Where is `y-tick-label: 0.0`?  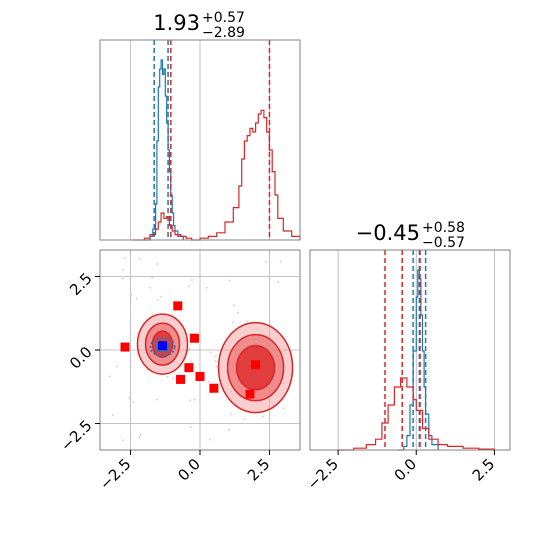 y-tick-label: 0.0 is located at coordinates (81, 358).